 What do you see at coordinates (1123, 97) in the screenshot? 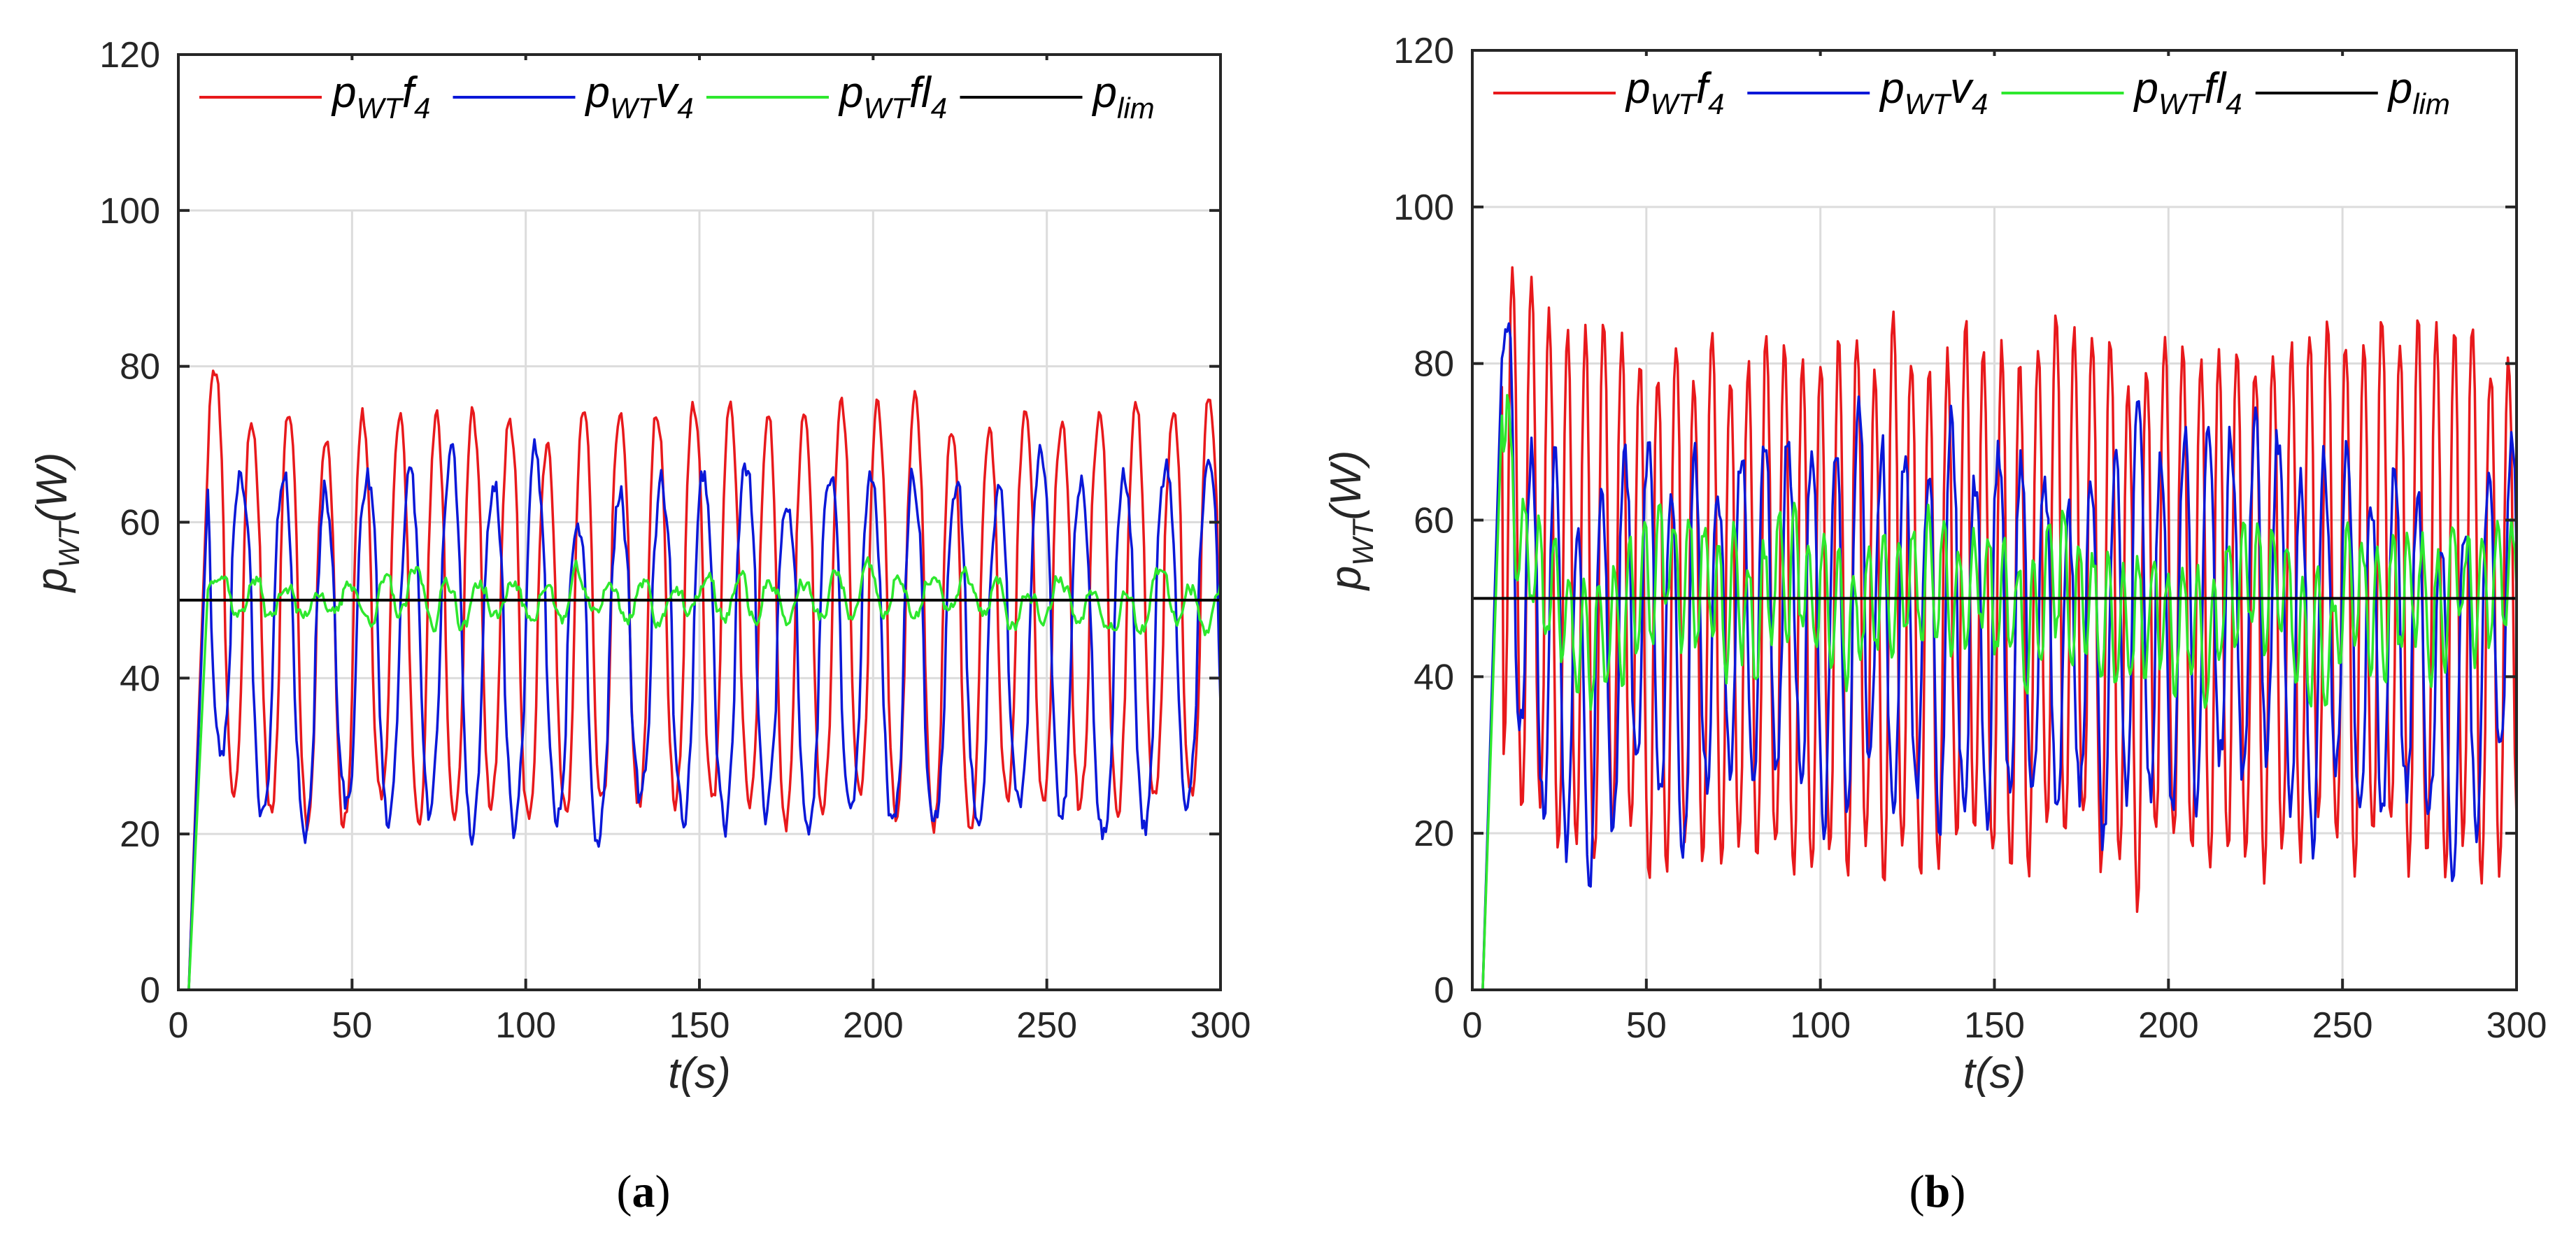
I see `chart-a-legend-label: plim` at bounding box center [1123, 97].